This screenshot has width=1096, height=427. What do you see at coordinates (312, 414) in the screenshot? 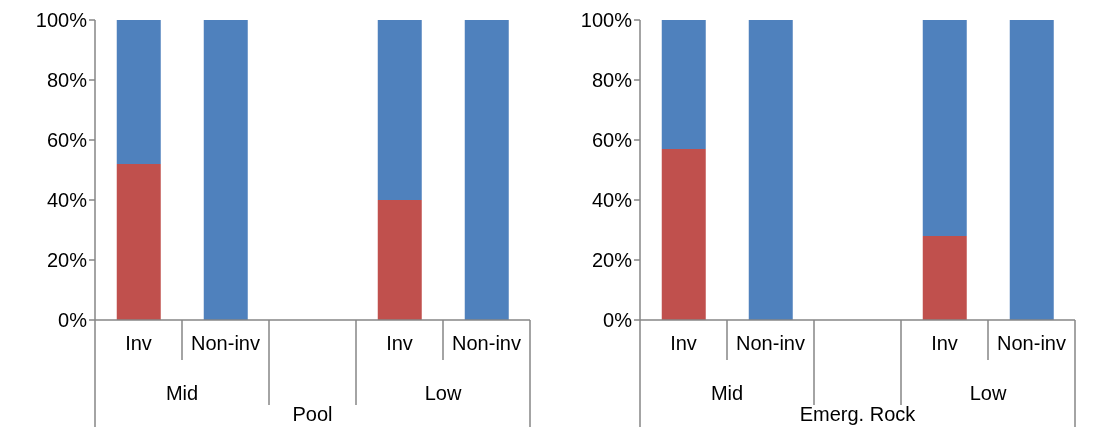
I see `x-axis-title: Pool` at bounding box center [312, 414].